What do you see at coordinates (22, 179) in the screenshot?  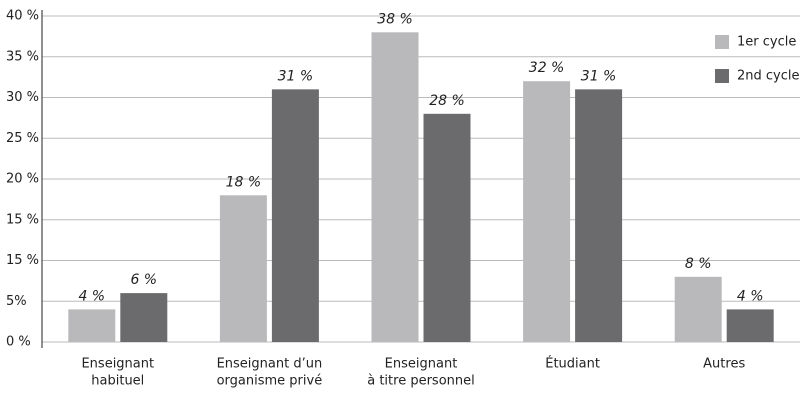 I see `y-tick-label: 20 %` at bounding box center [22, 179].